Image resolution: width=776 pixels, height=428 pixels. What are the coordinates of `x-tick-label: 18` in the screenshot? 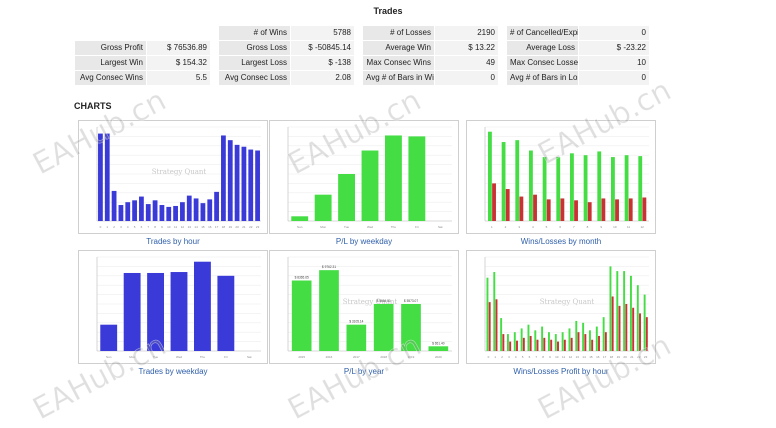 It's located at (224, 227).